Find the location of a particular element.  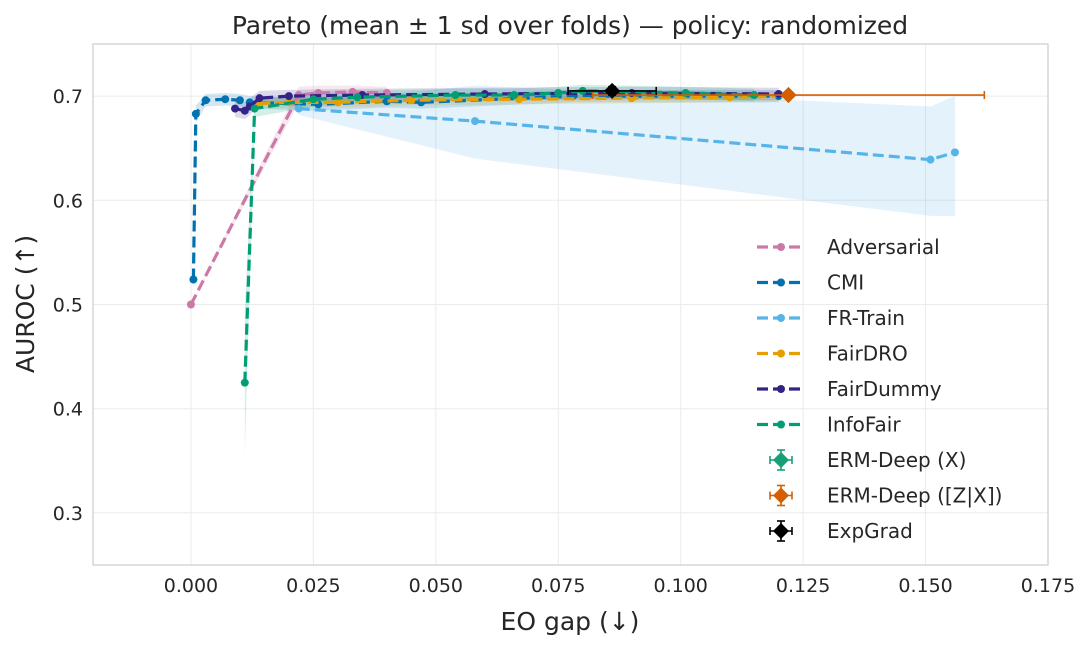

error-band is located at coordinates (626, 150).